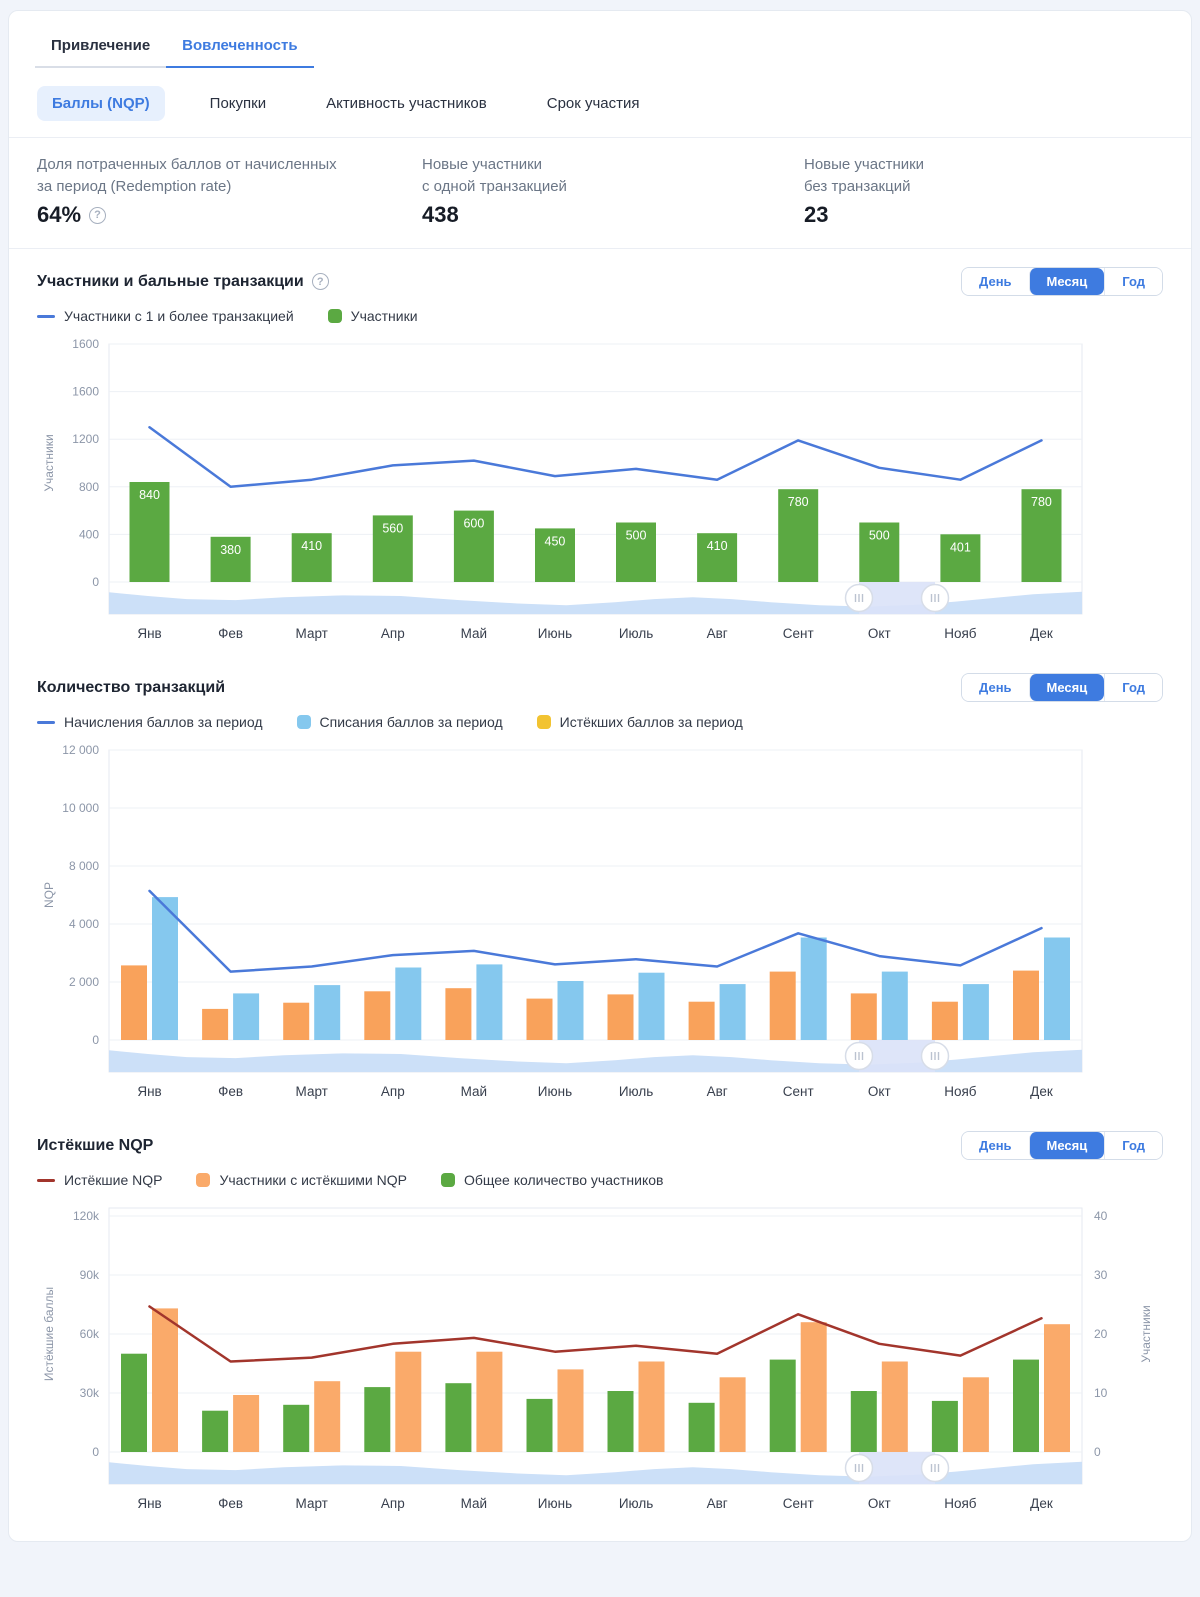 The width and height of the screenshot is (1200, 1597). Describe the element at coordinates (563, 1180) in the screenshot. I see `legend-label: Общее количество участников` at that location.